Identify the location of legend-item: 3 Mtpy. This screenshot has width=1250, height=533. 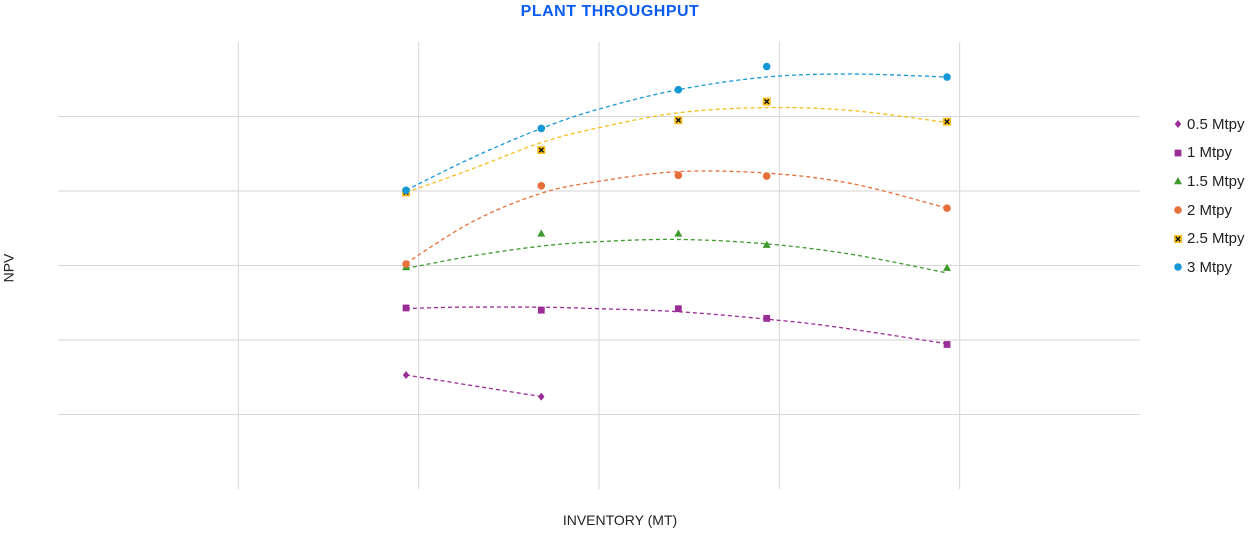
(1208, 267).